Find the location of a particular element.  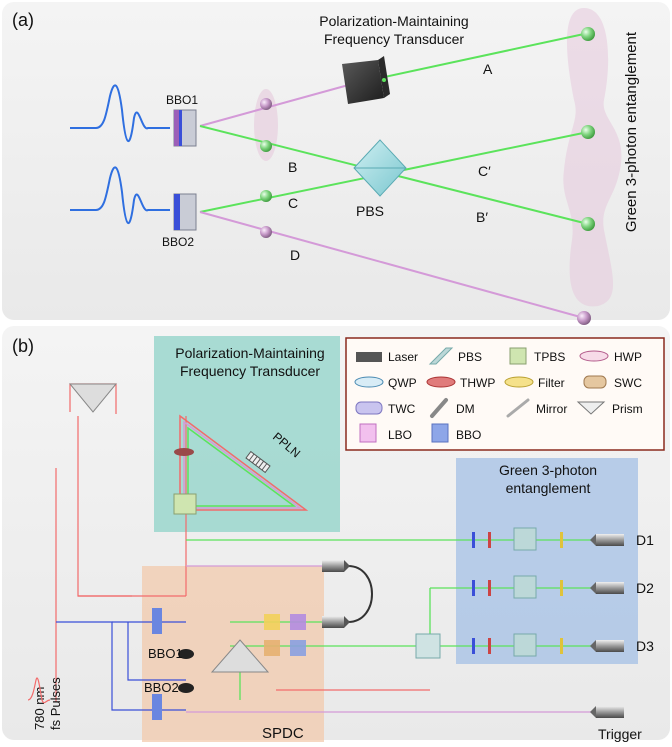

legend-pbs: PBS is located at coordinates (470, 357).